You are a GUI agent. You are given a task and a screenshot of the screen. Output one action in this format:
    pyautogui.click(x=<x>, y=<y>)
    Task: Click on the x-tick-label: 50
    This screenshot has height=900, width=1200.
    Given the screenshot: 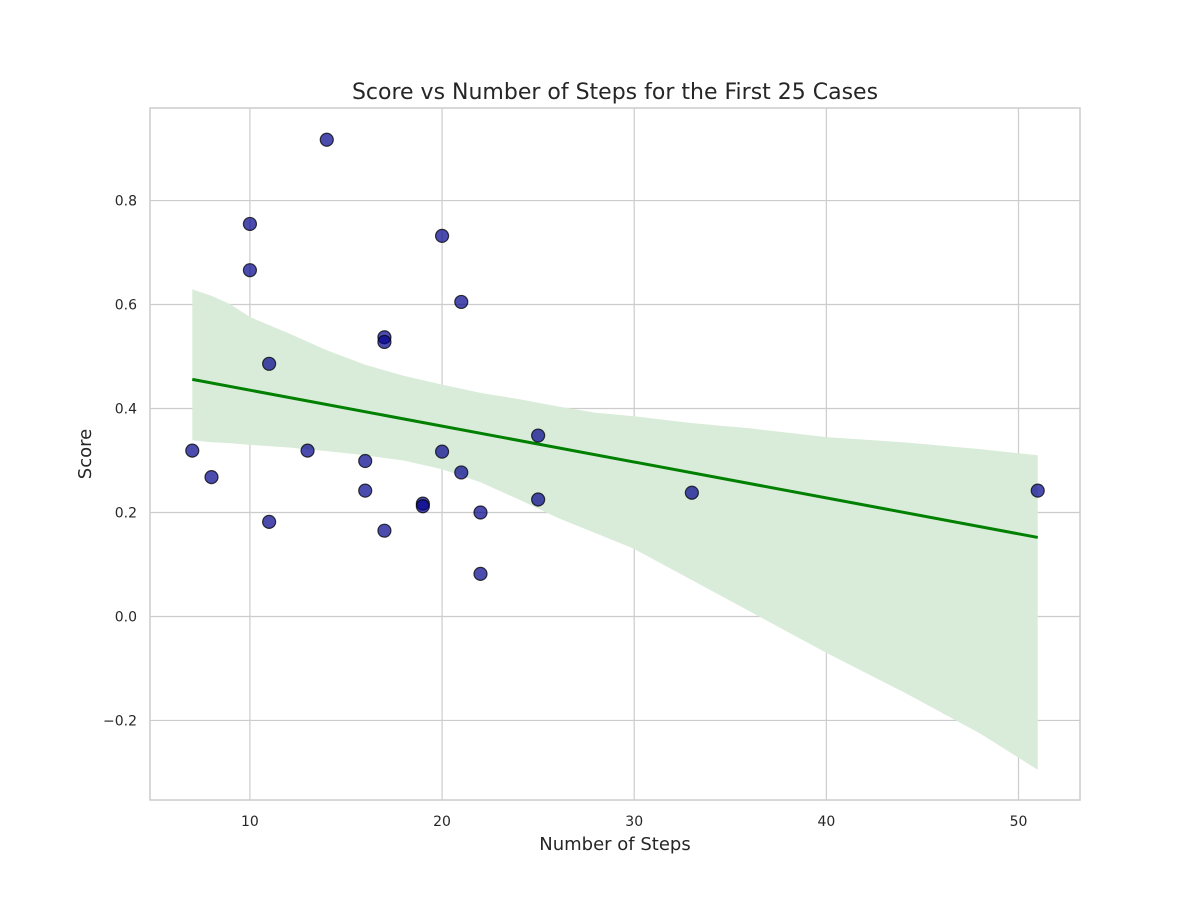 What is the action you would take?
    pyautogui.click(x=1019, y=822)
    